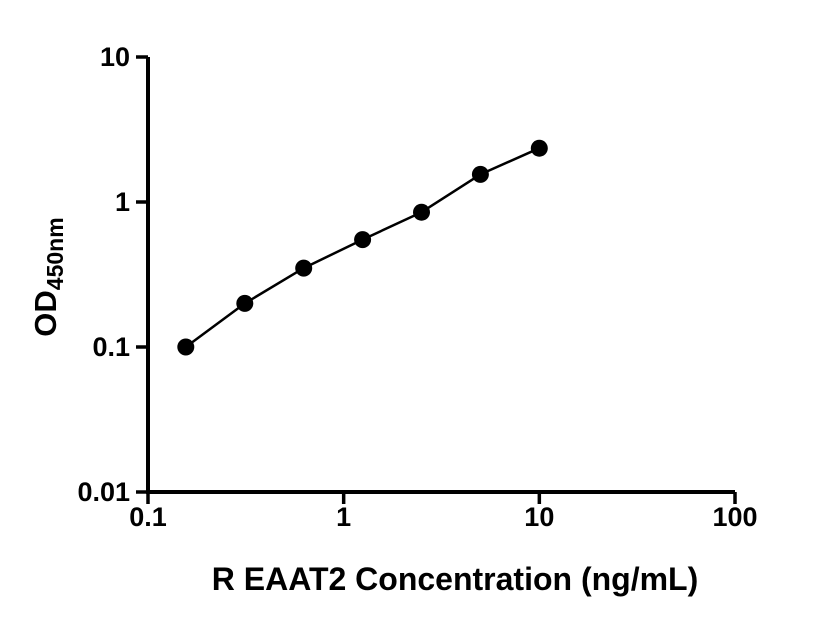  What do you see at coordinates (734, 517) in the screenshot?
I see `x-tick-label: 100` at bounding box center [734, 517].